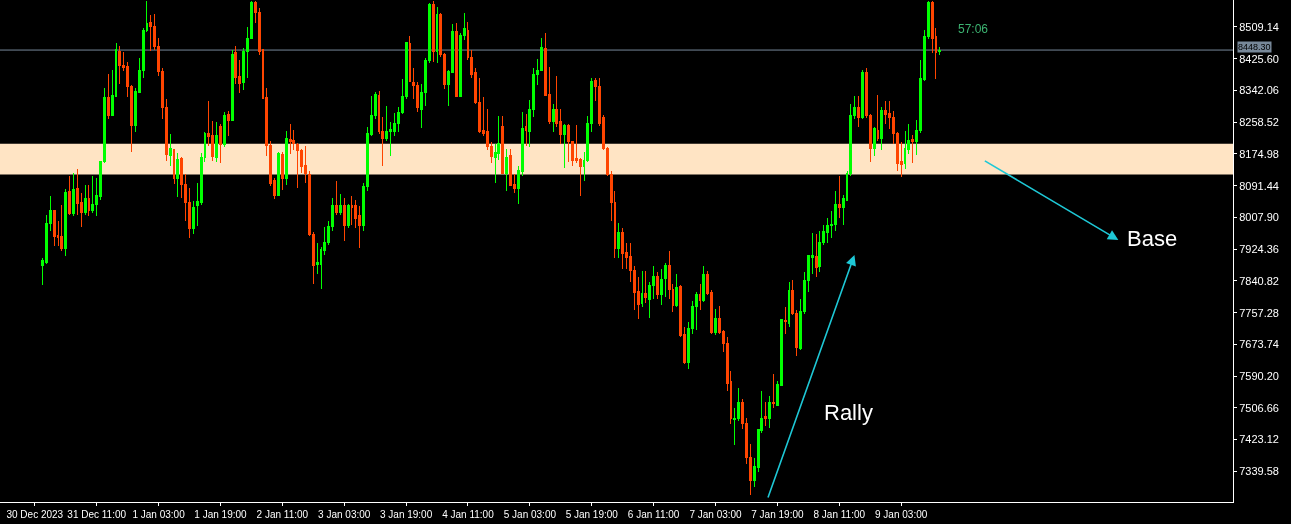 Image resolution: width=1291 pixels, height=524 pixels. What do you see at coordinates (1259, 26) in the screenshot?
I see `y-tick-label: 8509.14` at bounding box center [1259, 26].